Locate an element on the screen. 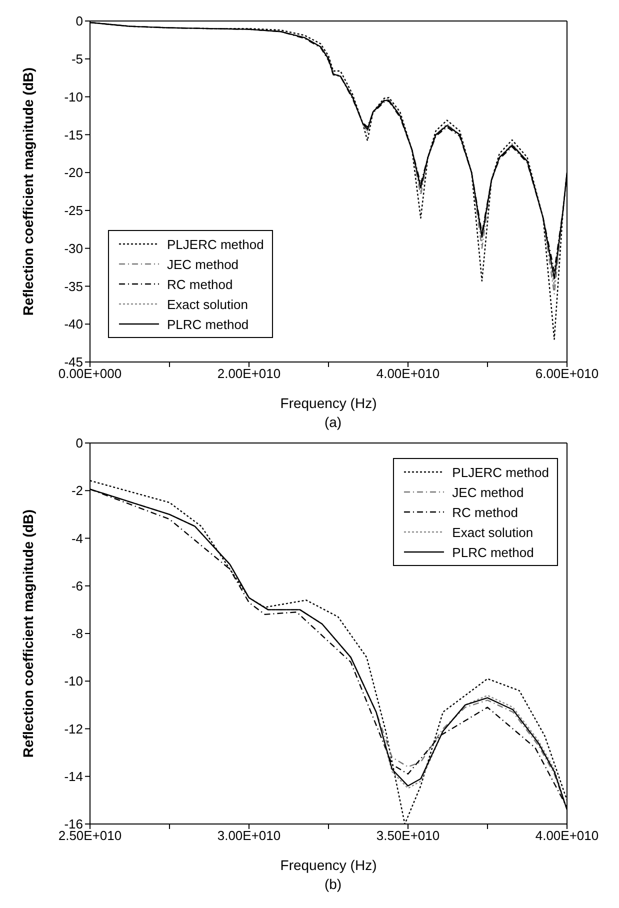 The image size is (619, 908). y-tick-label: -25 is located at coordinates (73, 210).